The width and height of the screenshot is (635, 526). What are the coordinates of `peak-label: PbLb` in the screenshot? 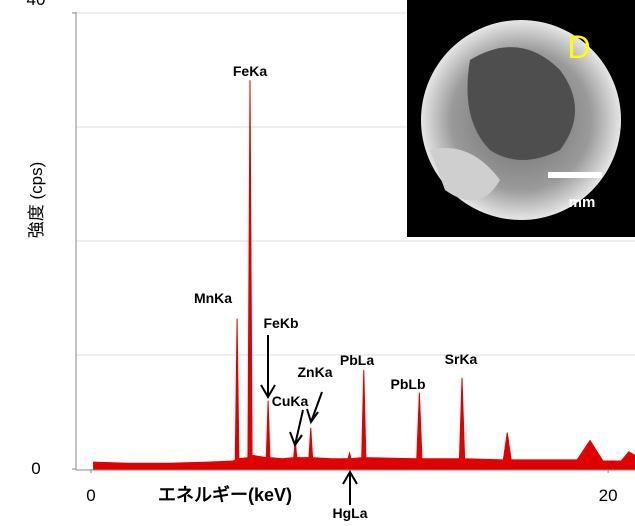 It's located at (408, 384).